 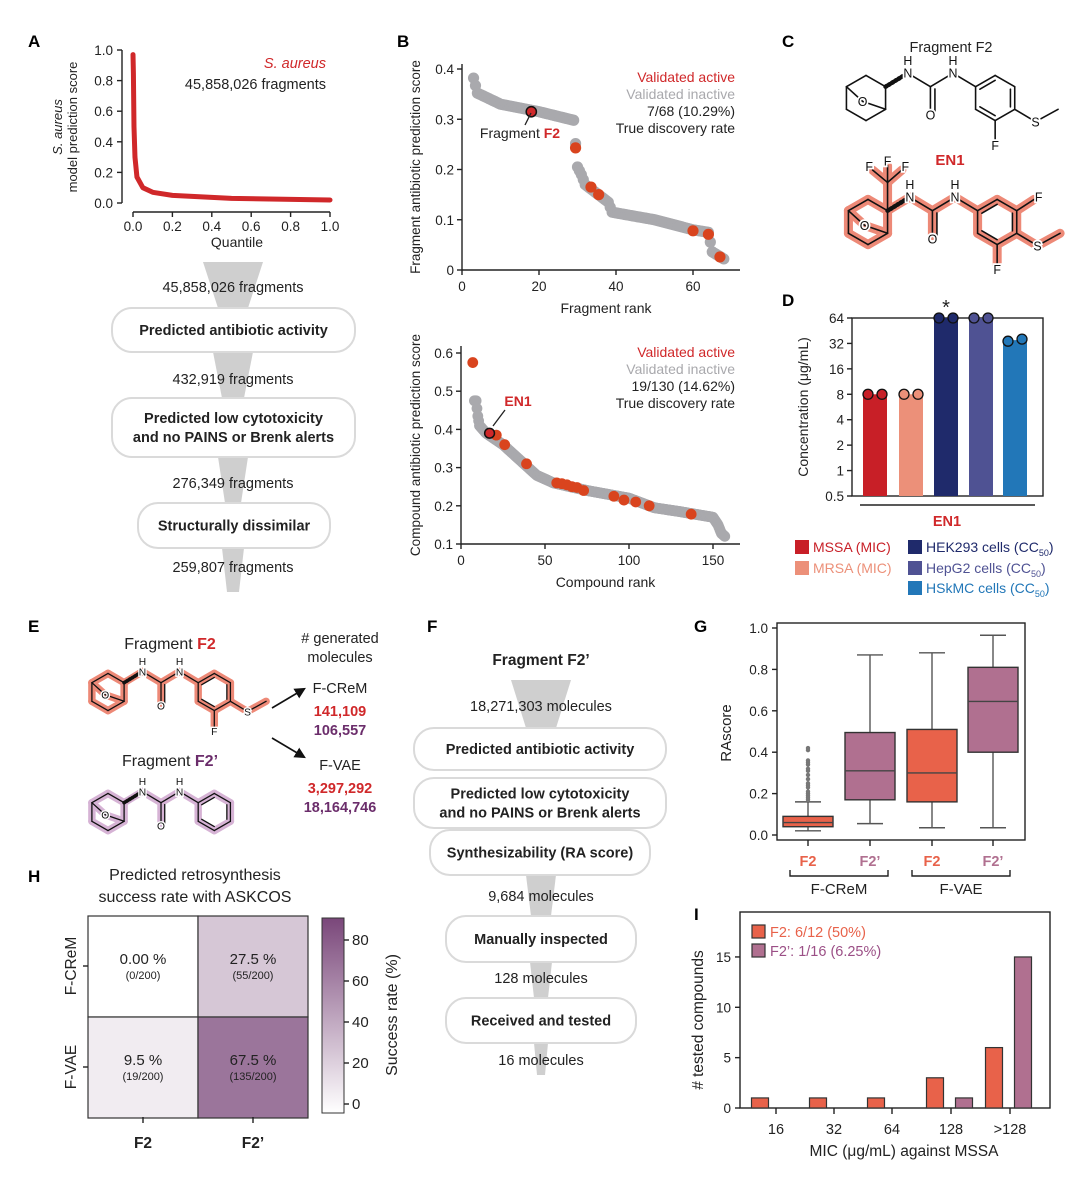 What do you see at coordinates (986, 569) in the screenshot?
I see `legend-label: HepG2 cells (CC50)` at bounding box center [986, 569].